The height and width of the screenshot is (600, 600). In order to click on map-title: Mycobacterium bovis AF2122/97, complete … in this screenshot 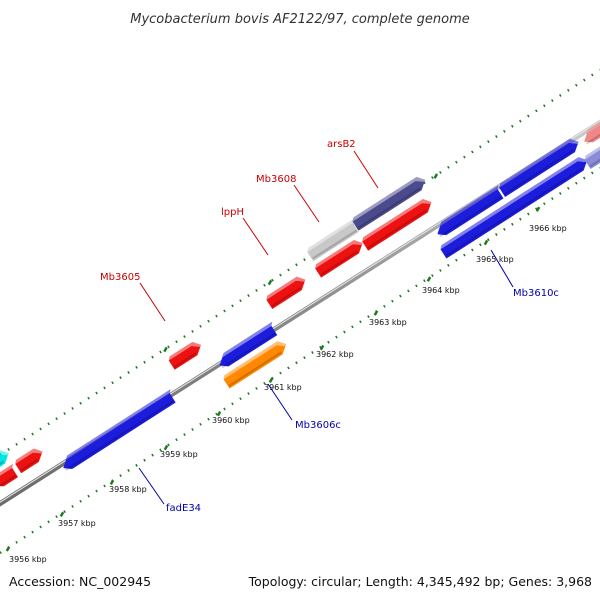, I will do `click(299, 19)`.